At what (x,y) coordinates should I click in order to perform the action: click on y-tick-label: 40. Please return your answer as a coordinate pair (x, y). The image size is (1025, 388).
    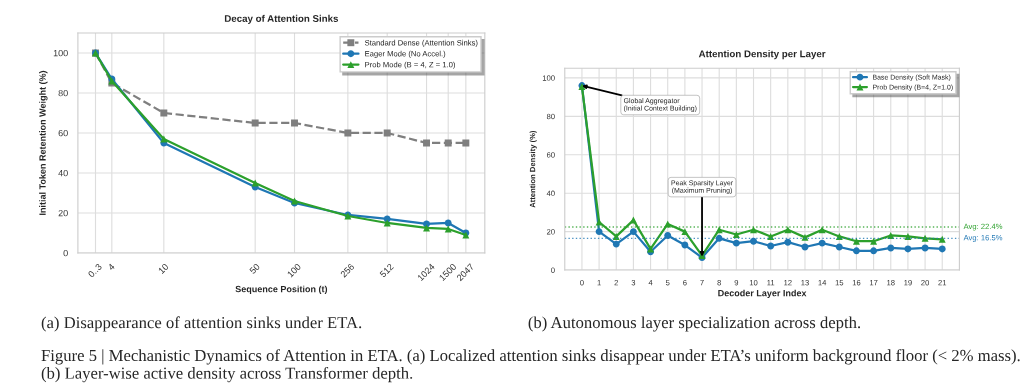
    Looking at the image, I should click on (63, 173).